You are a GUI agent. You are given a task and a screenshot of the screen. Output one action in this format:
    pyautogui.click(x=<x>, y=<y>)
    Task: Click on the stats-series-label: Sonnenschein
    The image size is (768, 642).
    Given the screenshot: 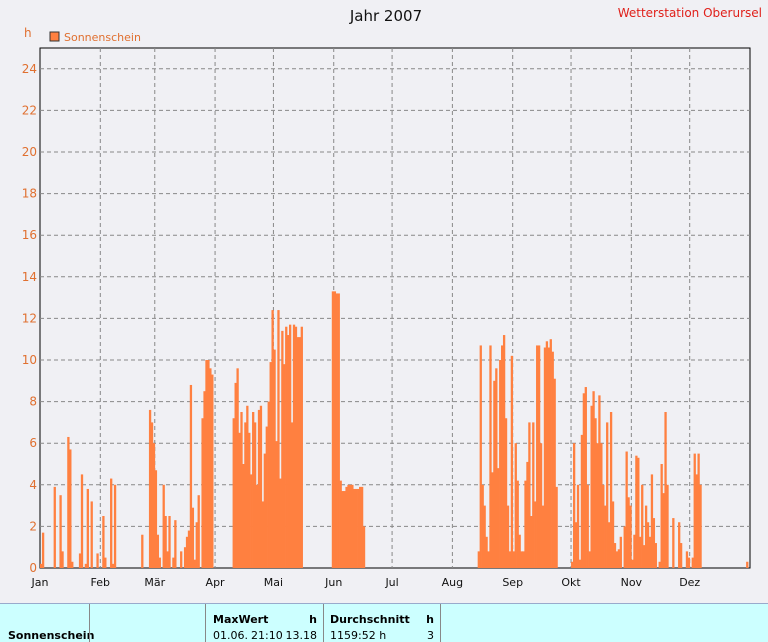 What is the action you would take?
    pyautogui.click(x=51, y=635)
    